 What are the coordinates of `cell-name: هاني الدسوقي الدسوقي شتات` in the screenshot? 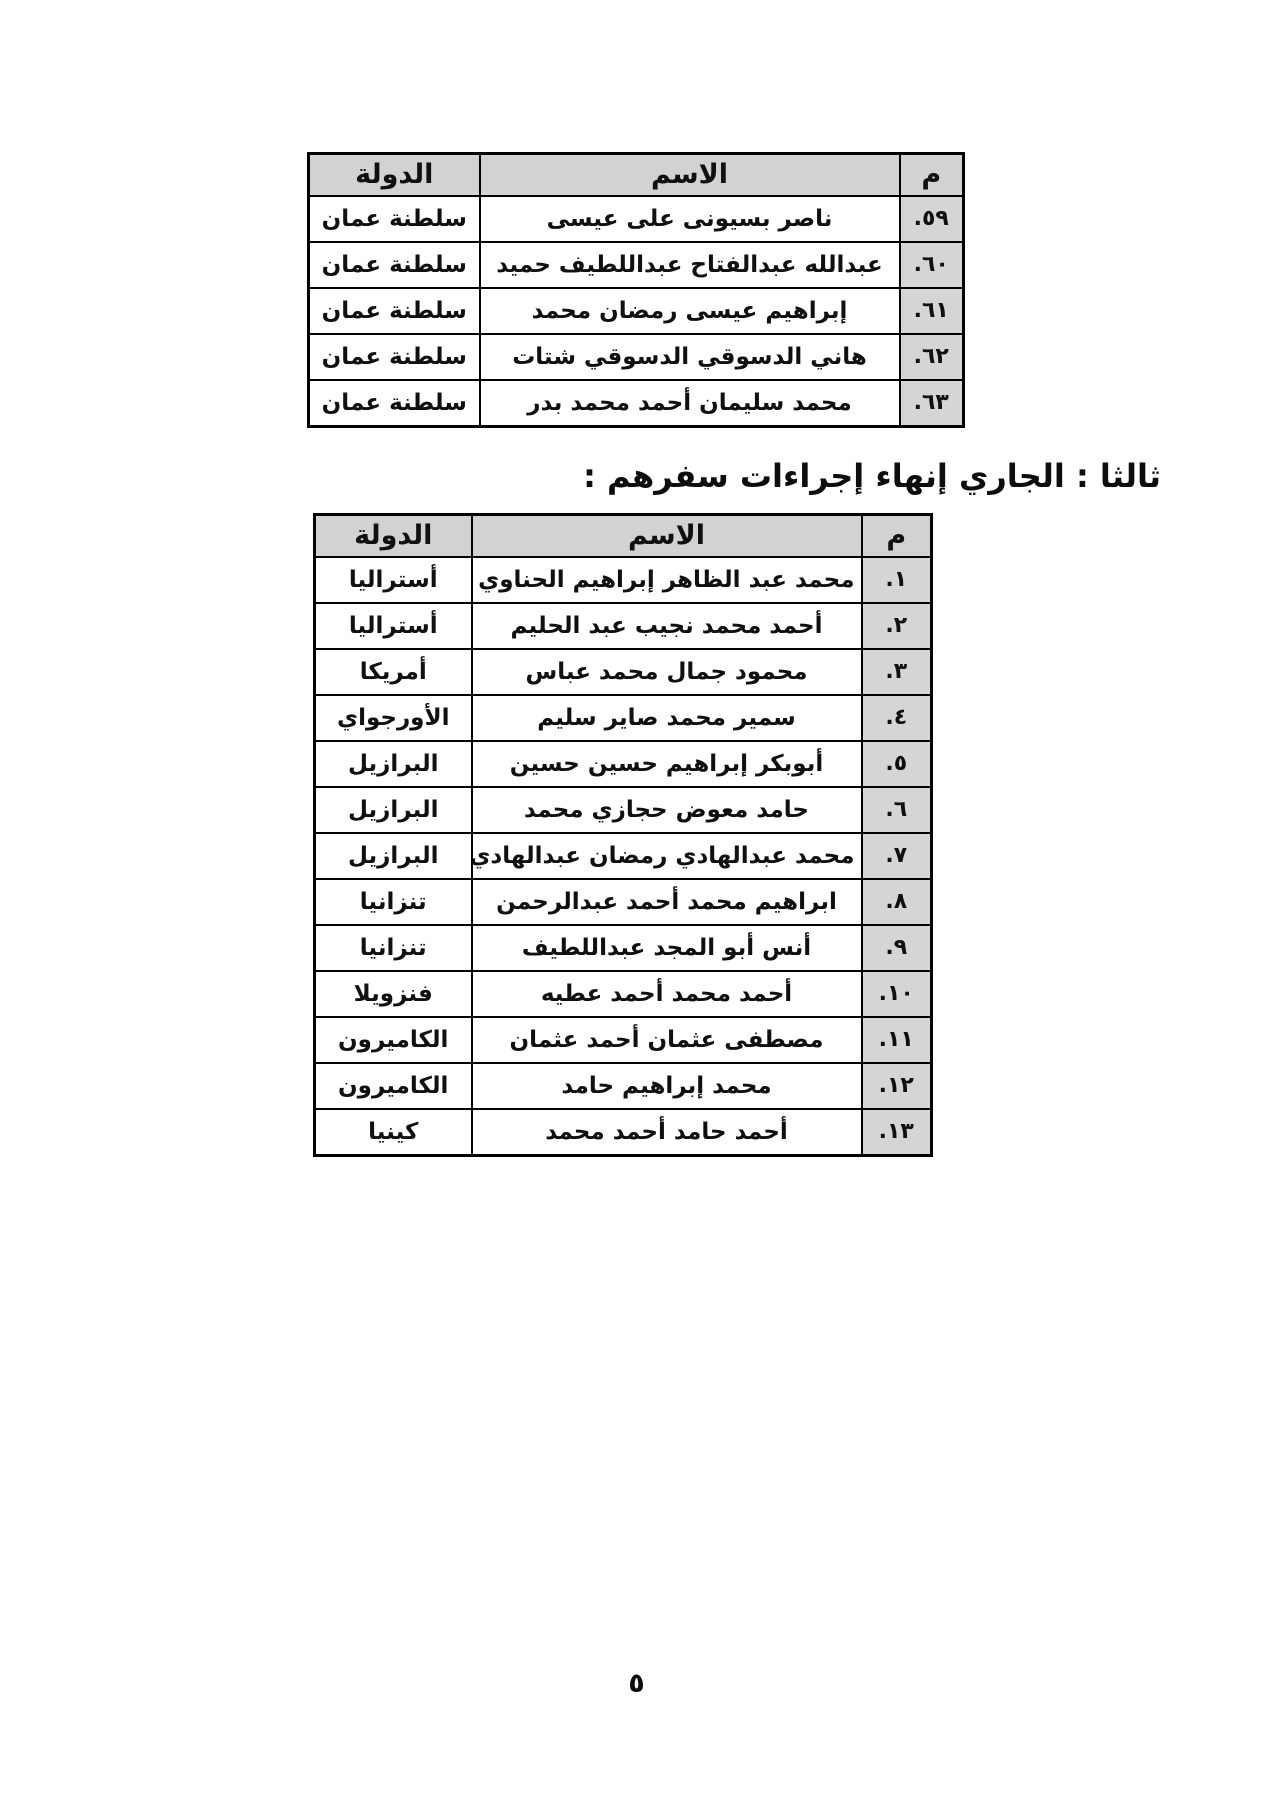 It's located at (689, 357).